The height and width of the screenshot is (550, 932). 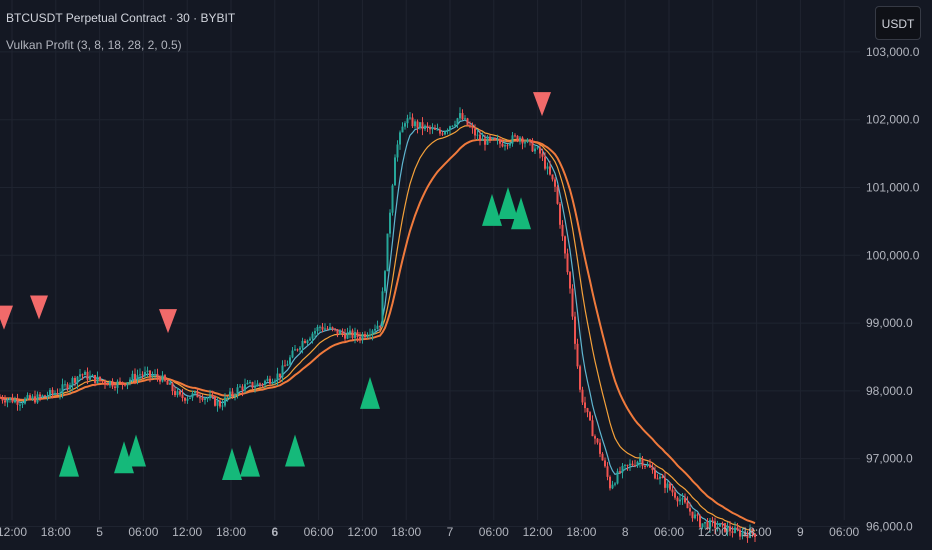 What do you see at coordinates (893, 187) in the screenshot?
I see `y-tick-label: 101,000.0` at bounding box center [893, 187].